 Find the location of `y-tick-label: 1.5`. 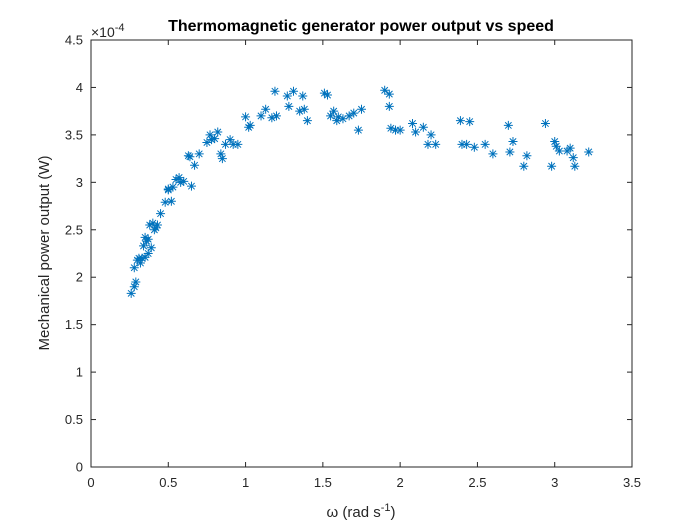

y-tick-label: 1.5 is located at coordinates (74, 324).